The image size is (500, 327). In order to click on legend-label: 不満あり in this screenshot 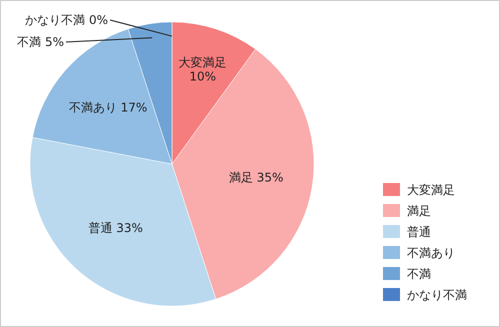, I will do `click(431, 253)`.